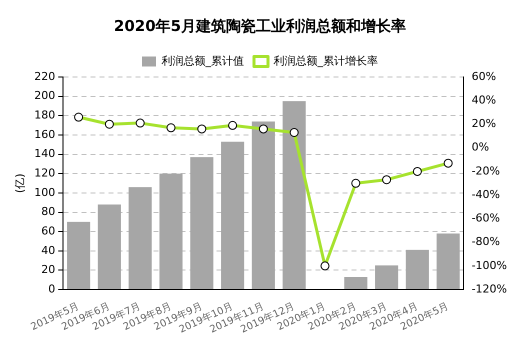 The image size is (522, 347). I want to click on y2-tick-label: -80%, so click(486, 241).